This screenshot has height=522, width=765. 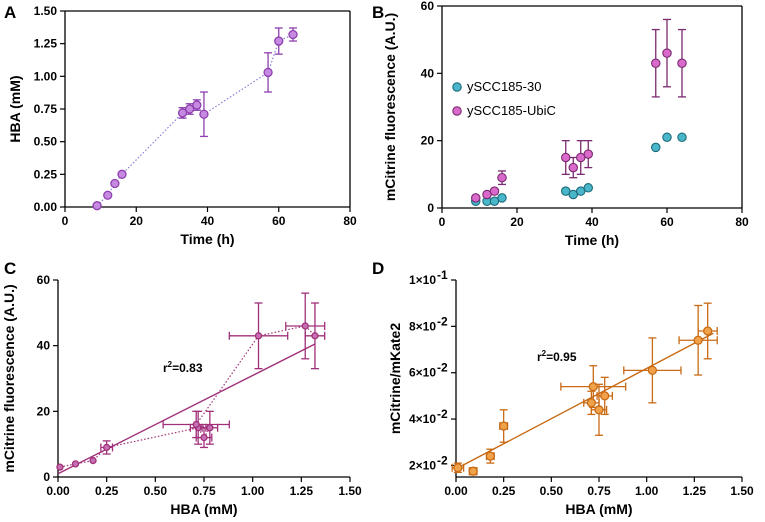 What do you see at coordinates (10, 268) in the screenshot?
I see `panel-label-c: C` at bounding box center [10, 268].